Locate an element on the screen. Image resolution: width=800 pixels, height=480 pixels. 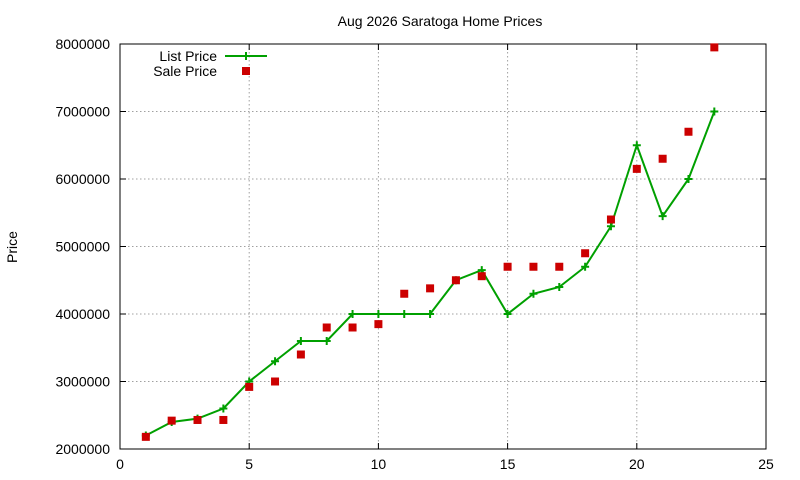
x-tick-label: 25 is located at coordinates (766, 464).